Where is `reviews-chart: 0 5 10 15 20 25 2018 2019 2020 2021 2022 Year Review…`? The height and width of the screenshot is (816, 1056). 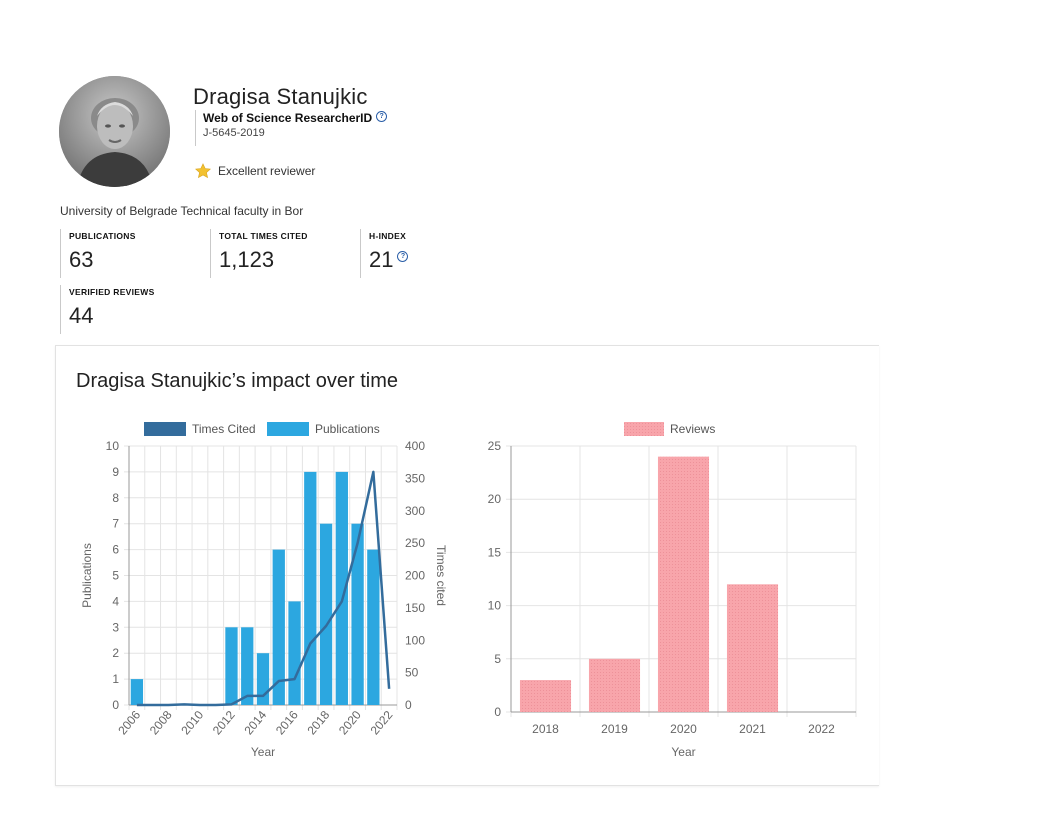
reviews-chart: 0 5 10 15 20 25 2018 2019 2020 2021 2022 Year Review… is located at coordinates (672, 590).